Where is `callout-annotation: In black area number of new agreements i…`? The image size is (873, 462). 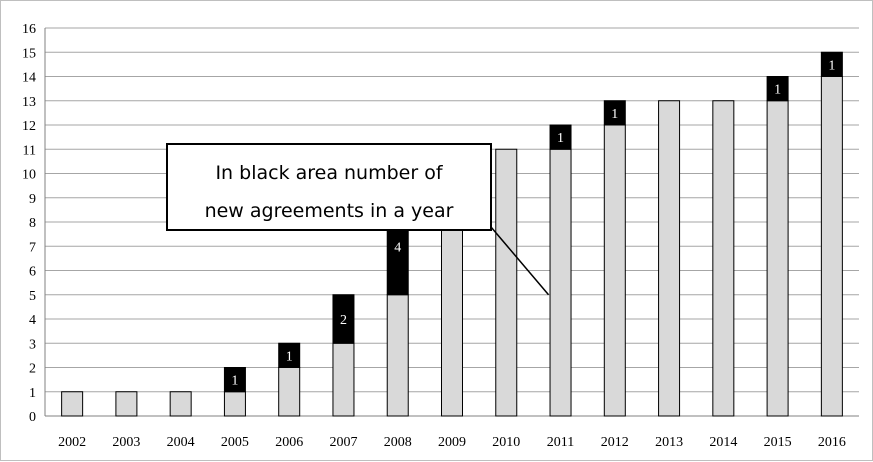
callout-annotation: In black area number of new agreements i… is located at coordinates (358, 219).